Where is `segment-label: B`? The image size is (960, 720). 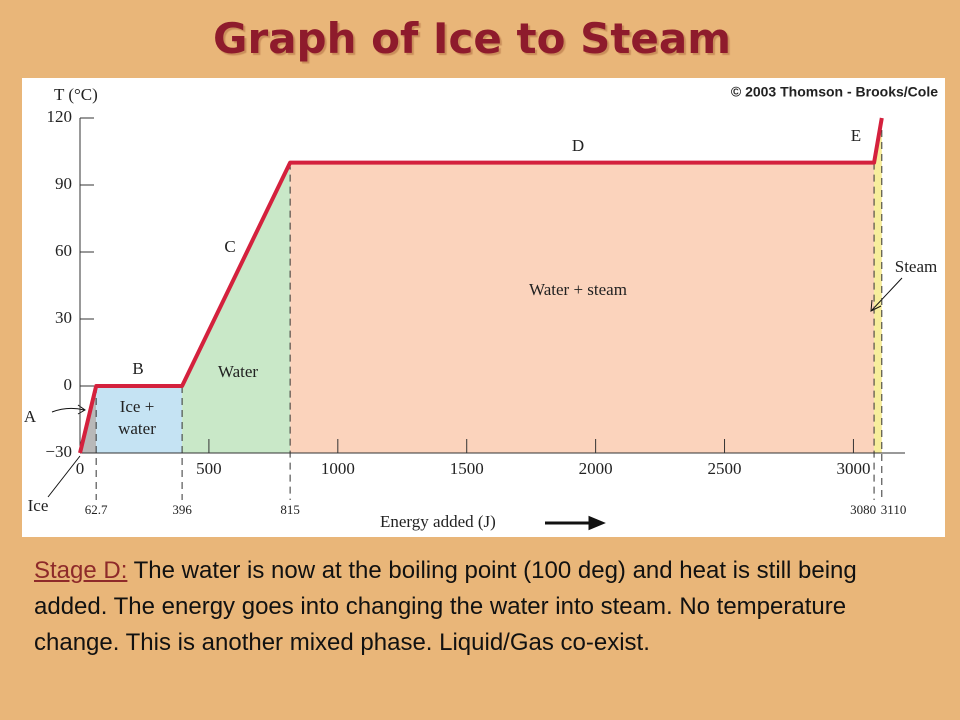 segment-label: B is located at coordinates (137, 368).